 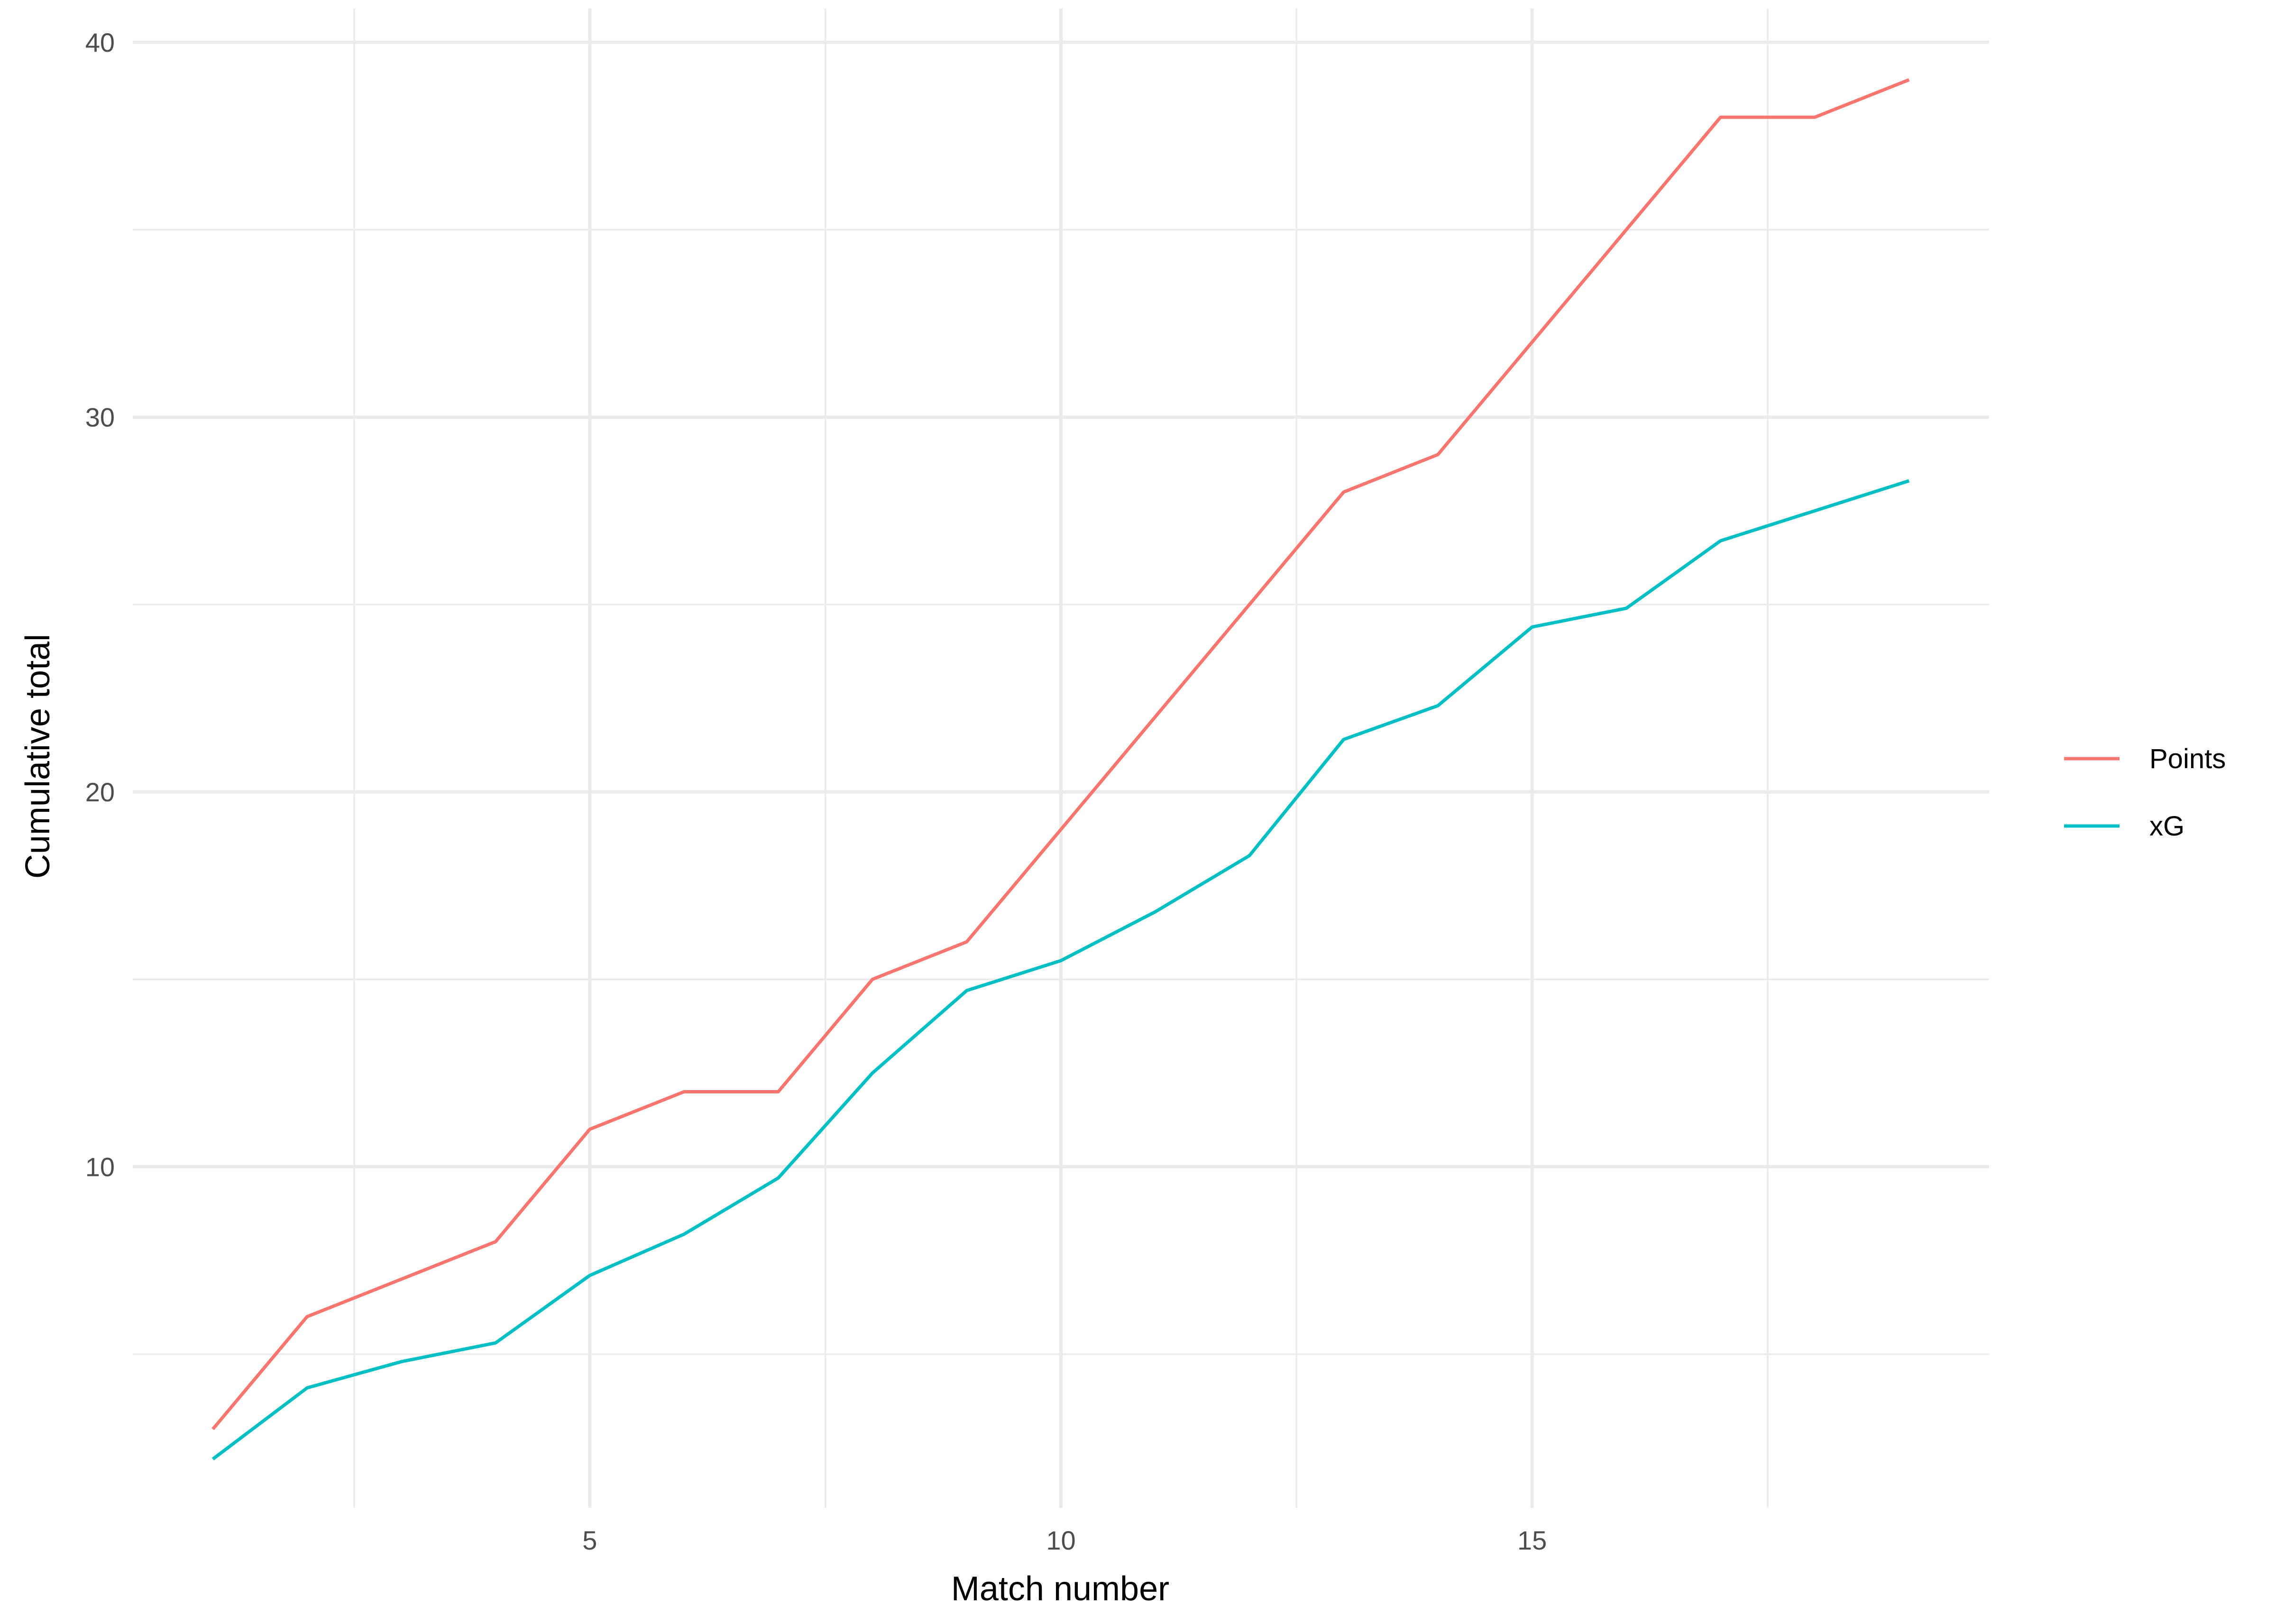 What do you see at coordinates (589, 1540) in the screenshot?
I see `x-tick-label: 5` at bounding box center [589, 1540].